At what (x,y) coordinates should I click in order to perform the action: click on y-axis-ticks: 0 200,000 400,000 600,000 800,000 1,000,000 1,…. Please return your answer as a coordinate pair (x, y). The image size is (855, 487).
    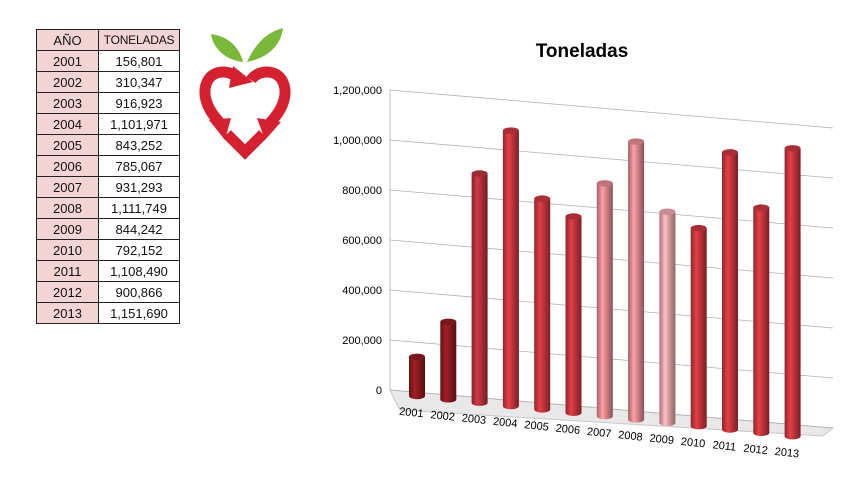
    Looking at the image, I should click on (357, 241).